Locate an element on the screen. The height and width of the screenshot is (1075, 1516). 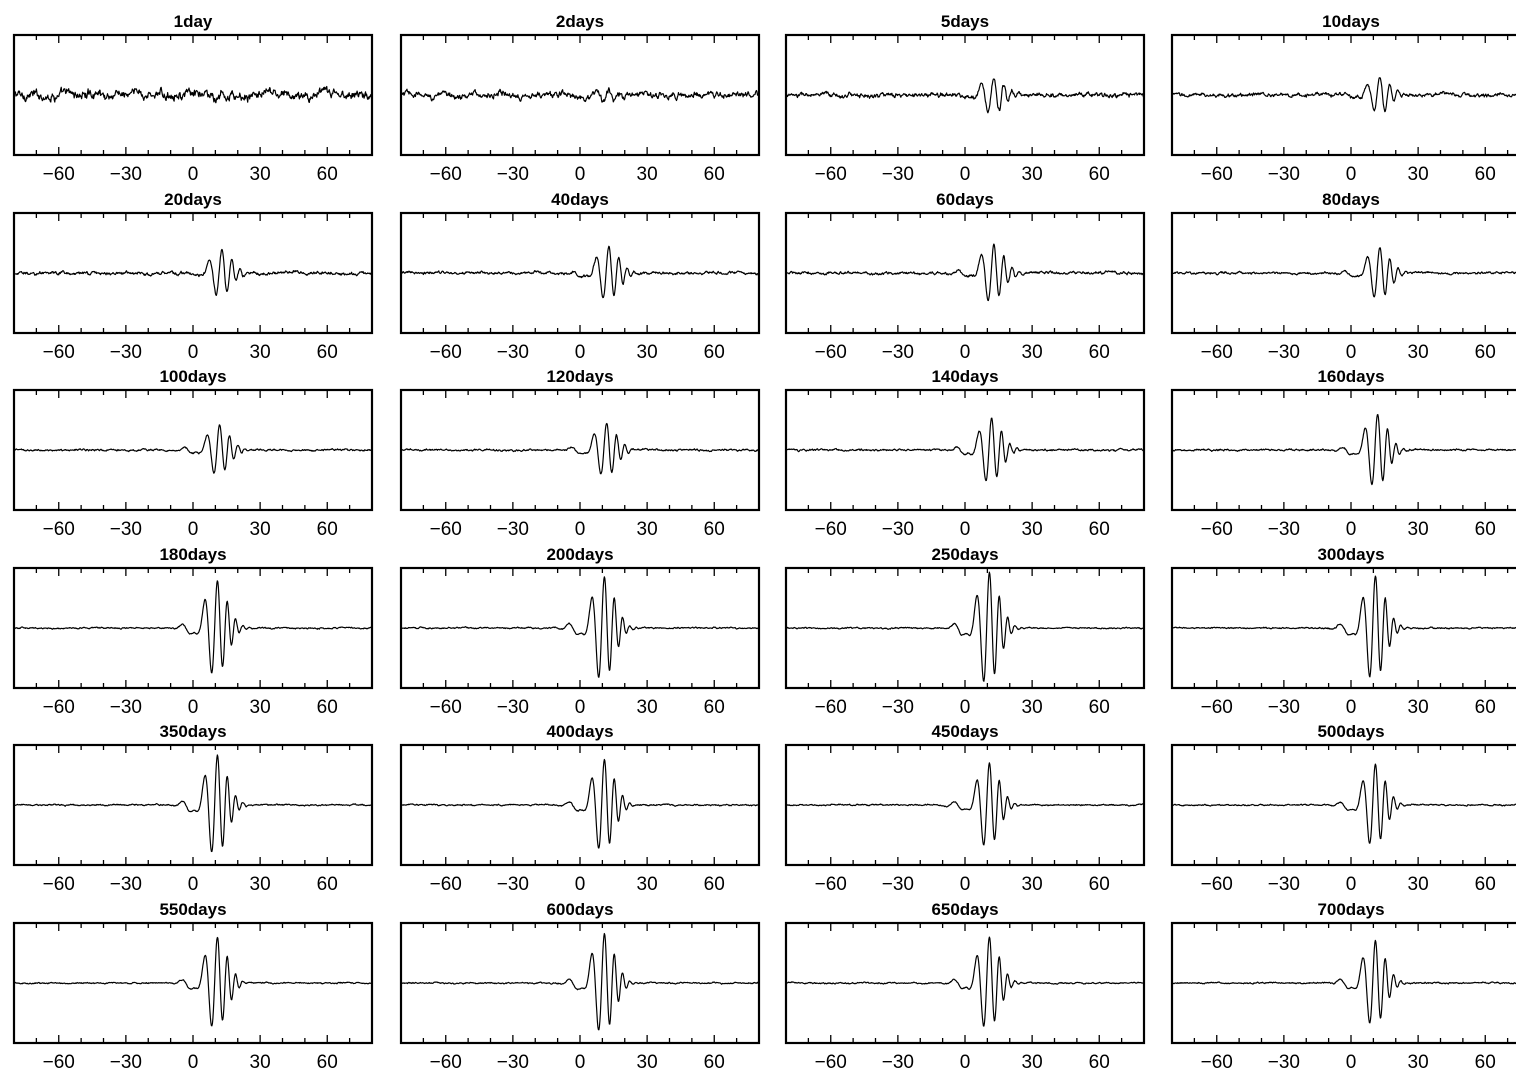
panel-title: 1day is located at coordinates (193, 21).